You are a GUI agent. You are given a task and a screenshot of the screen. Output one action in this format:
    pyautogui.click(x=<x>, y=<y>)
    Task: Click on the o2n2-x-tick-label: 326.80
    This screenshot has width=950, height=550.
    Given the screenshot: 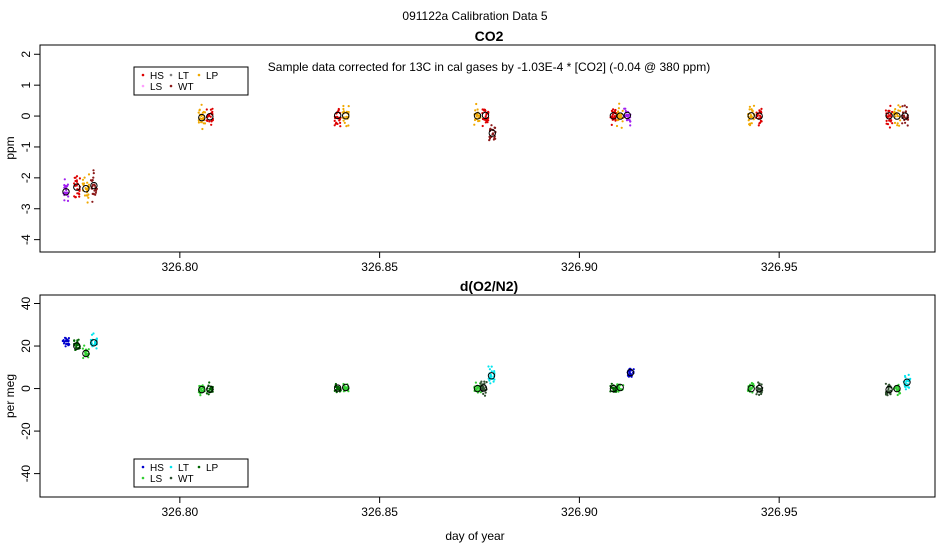 What is the action you would take?
    pyautogui.click(x=179, y=512)
    